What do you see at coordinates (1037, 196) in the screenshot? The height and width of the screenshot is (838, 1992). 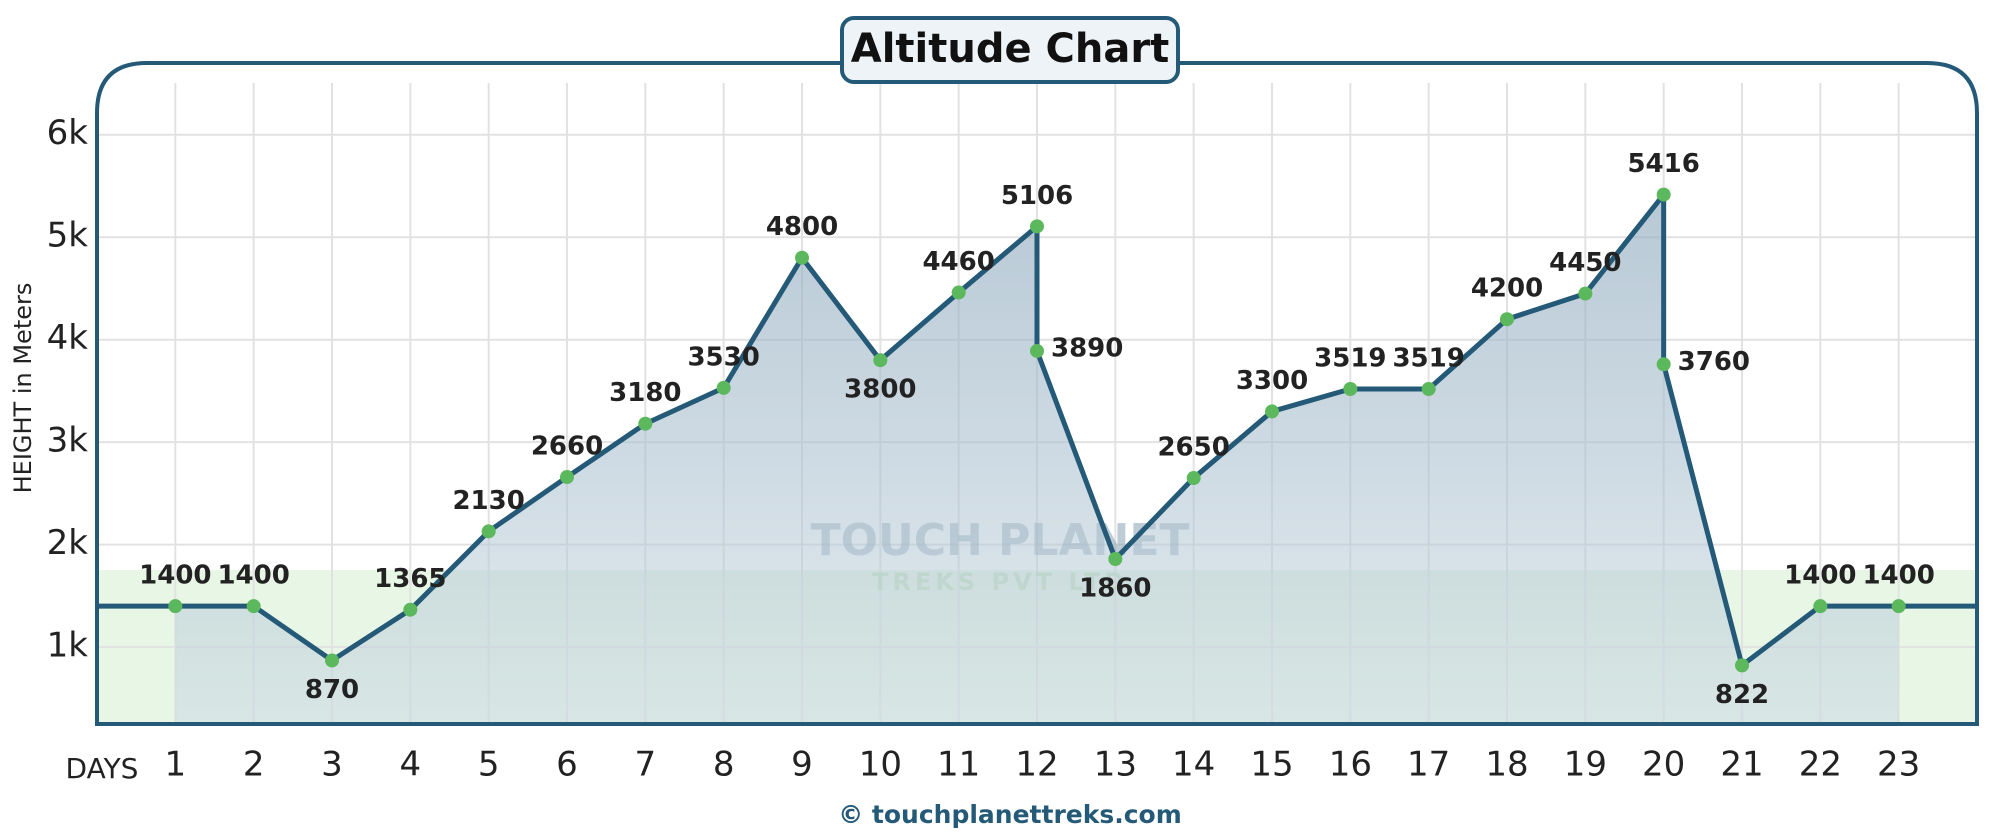 I see `data-label: 5106` at bounding box center [1037, 196].